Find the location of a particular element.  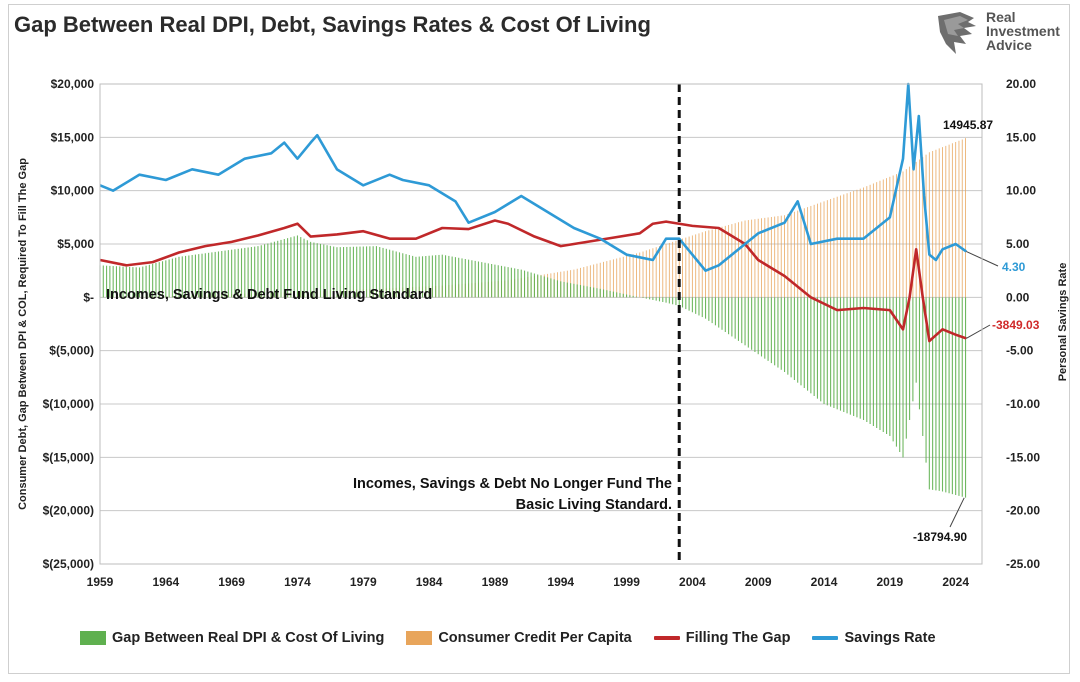

y-tick-right: -20.00 is located at coordinates (1023, 511).